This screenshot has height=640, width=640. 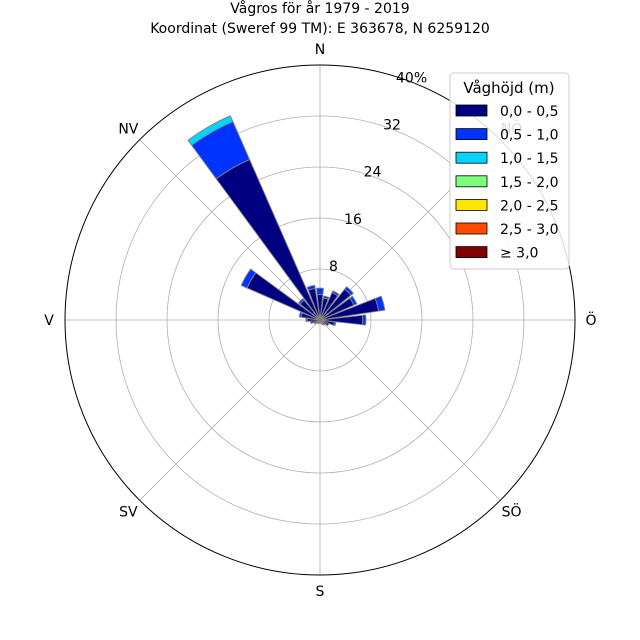 I want to click on legend-label-2: 1,0 - 1,5, so click(x=529, y=159).